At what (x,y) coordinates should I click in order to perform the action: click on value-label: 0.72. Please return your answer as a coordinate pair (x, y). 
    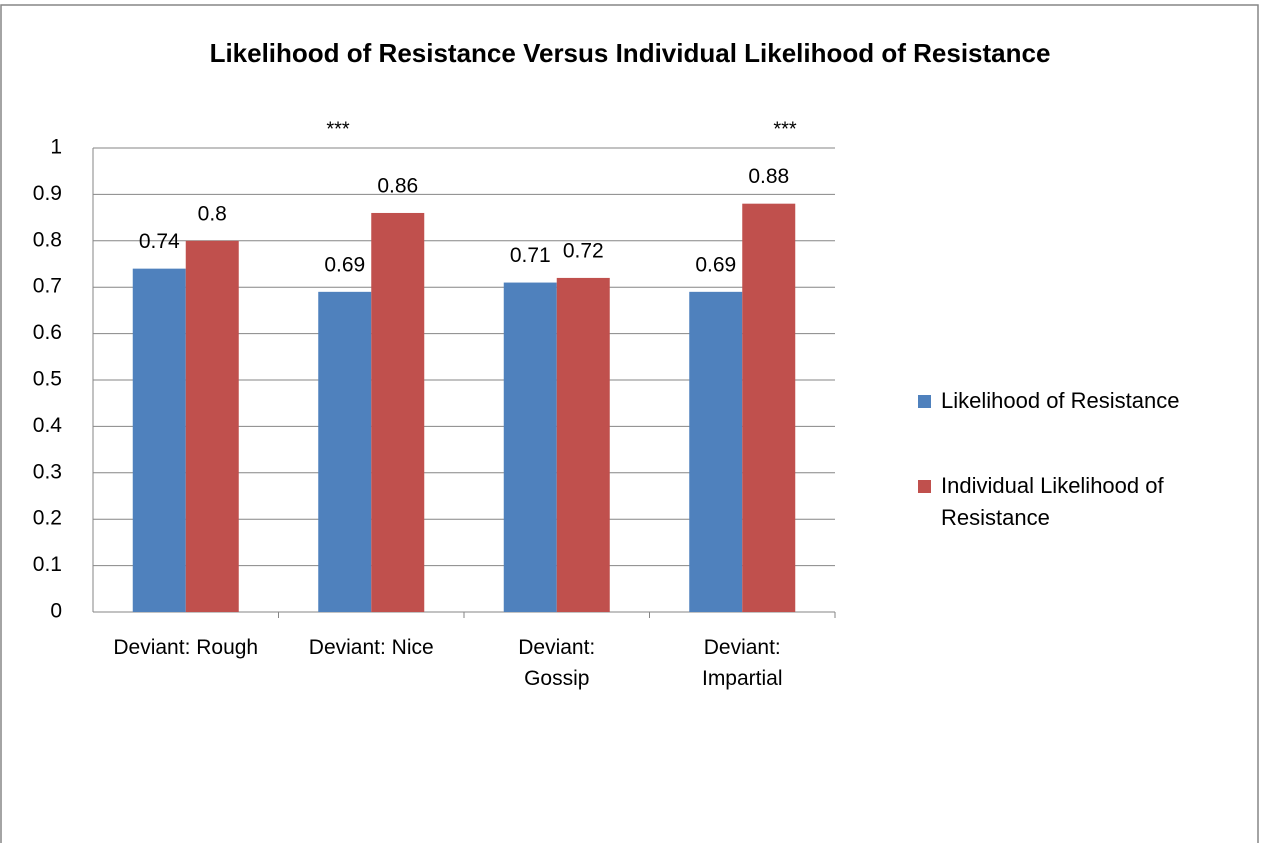
    Looking at the image, I should click on (583, 250).